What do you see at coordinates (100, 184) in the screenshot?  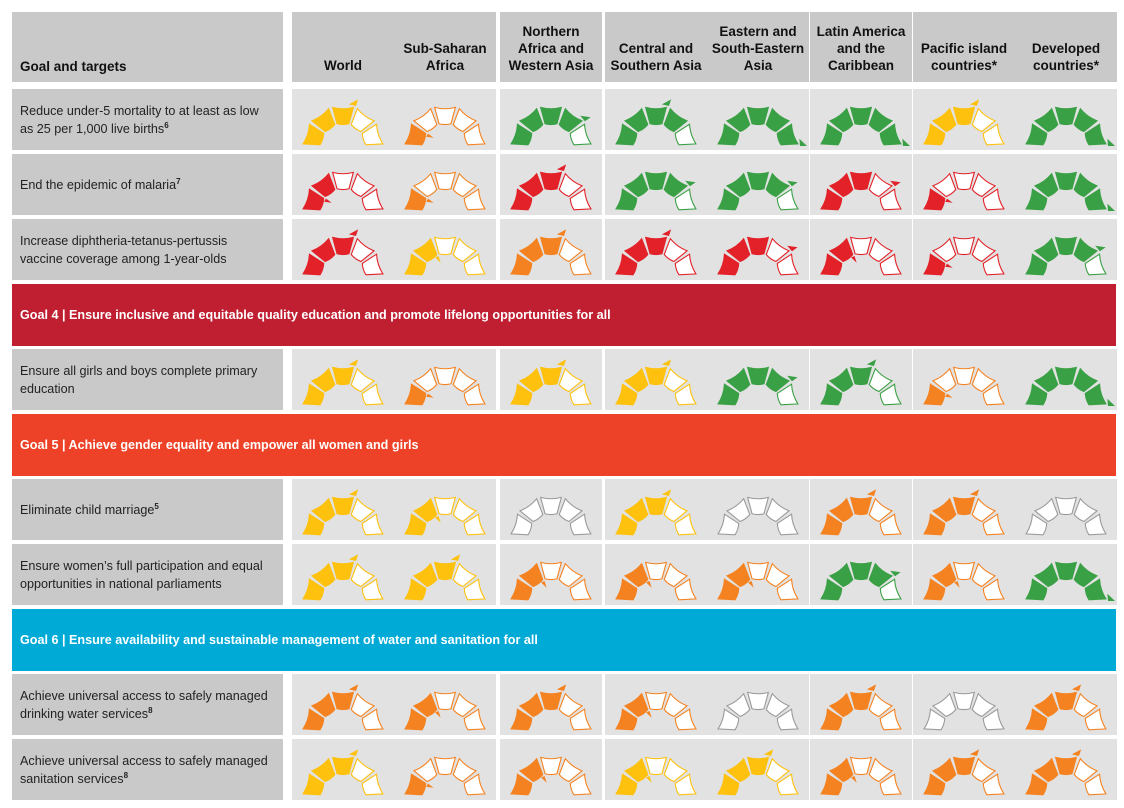 I see `target-text: End the epidemic of malaria7` at bounding box center [100, 184].